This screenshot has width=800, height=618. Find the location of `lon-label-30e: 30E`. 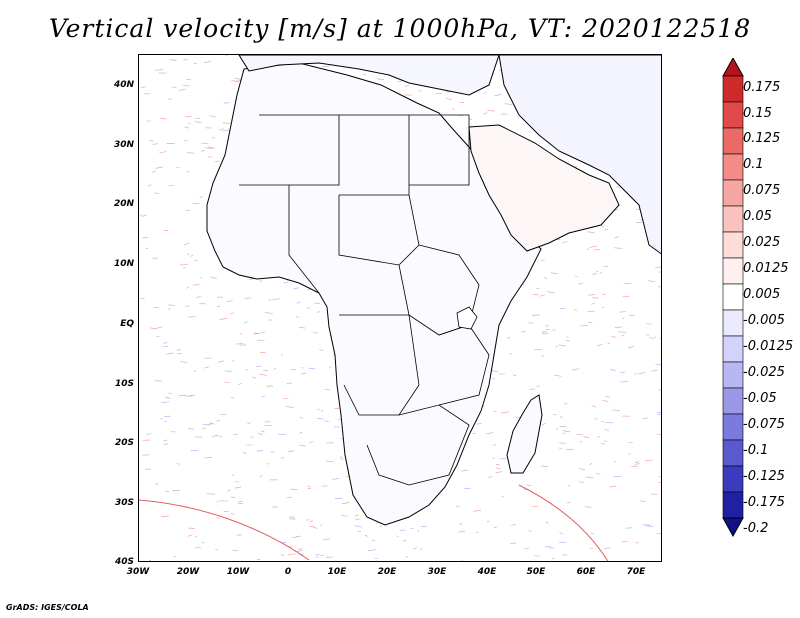

lon-label-30e: 30E is located at coordinates (437, 572).